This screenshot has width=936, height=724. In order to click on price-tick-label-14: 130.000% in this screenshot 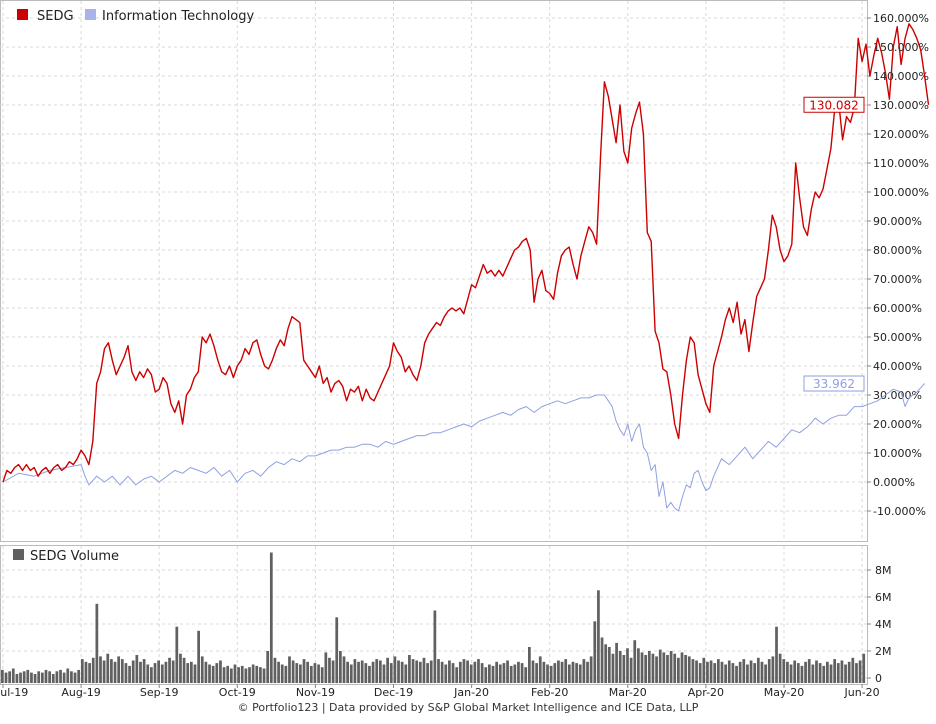, I will do `click(901, 105)`.